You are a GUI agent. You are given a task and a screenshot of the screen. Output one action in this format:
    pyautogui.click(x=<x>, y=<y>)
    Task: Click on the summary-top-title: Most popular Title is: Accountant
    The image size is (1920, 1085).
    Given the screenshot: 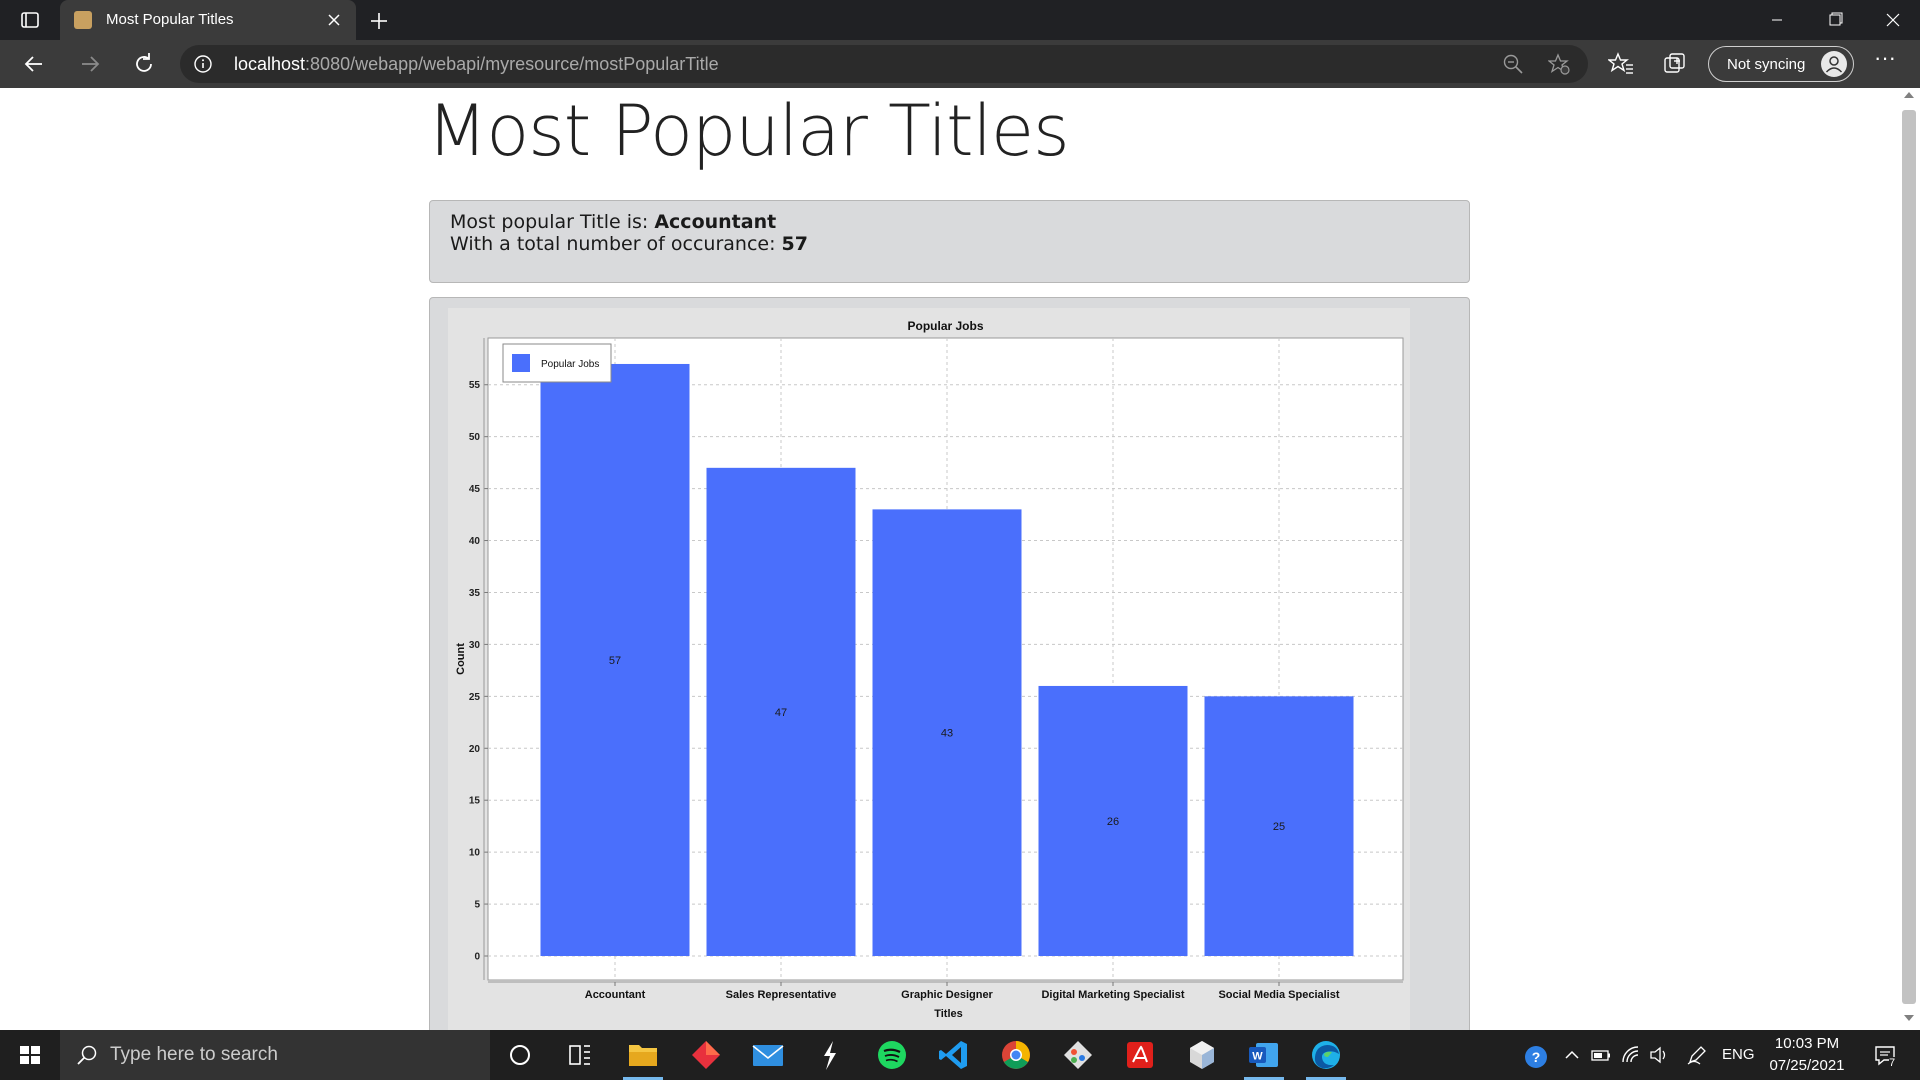 What is the action you would take?
    pyautogui.click(x=613, y=222)
    